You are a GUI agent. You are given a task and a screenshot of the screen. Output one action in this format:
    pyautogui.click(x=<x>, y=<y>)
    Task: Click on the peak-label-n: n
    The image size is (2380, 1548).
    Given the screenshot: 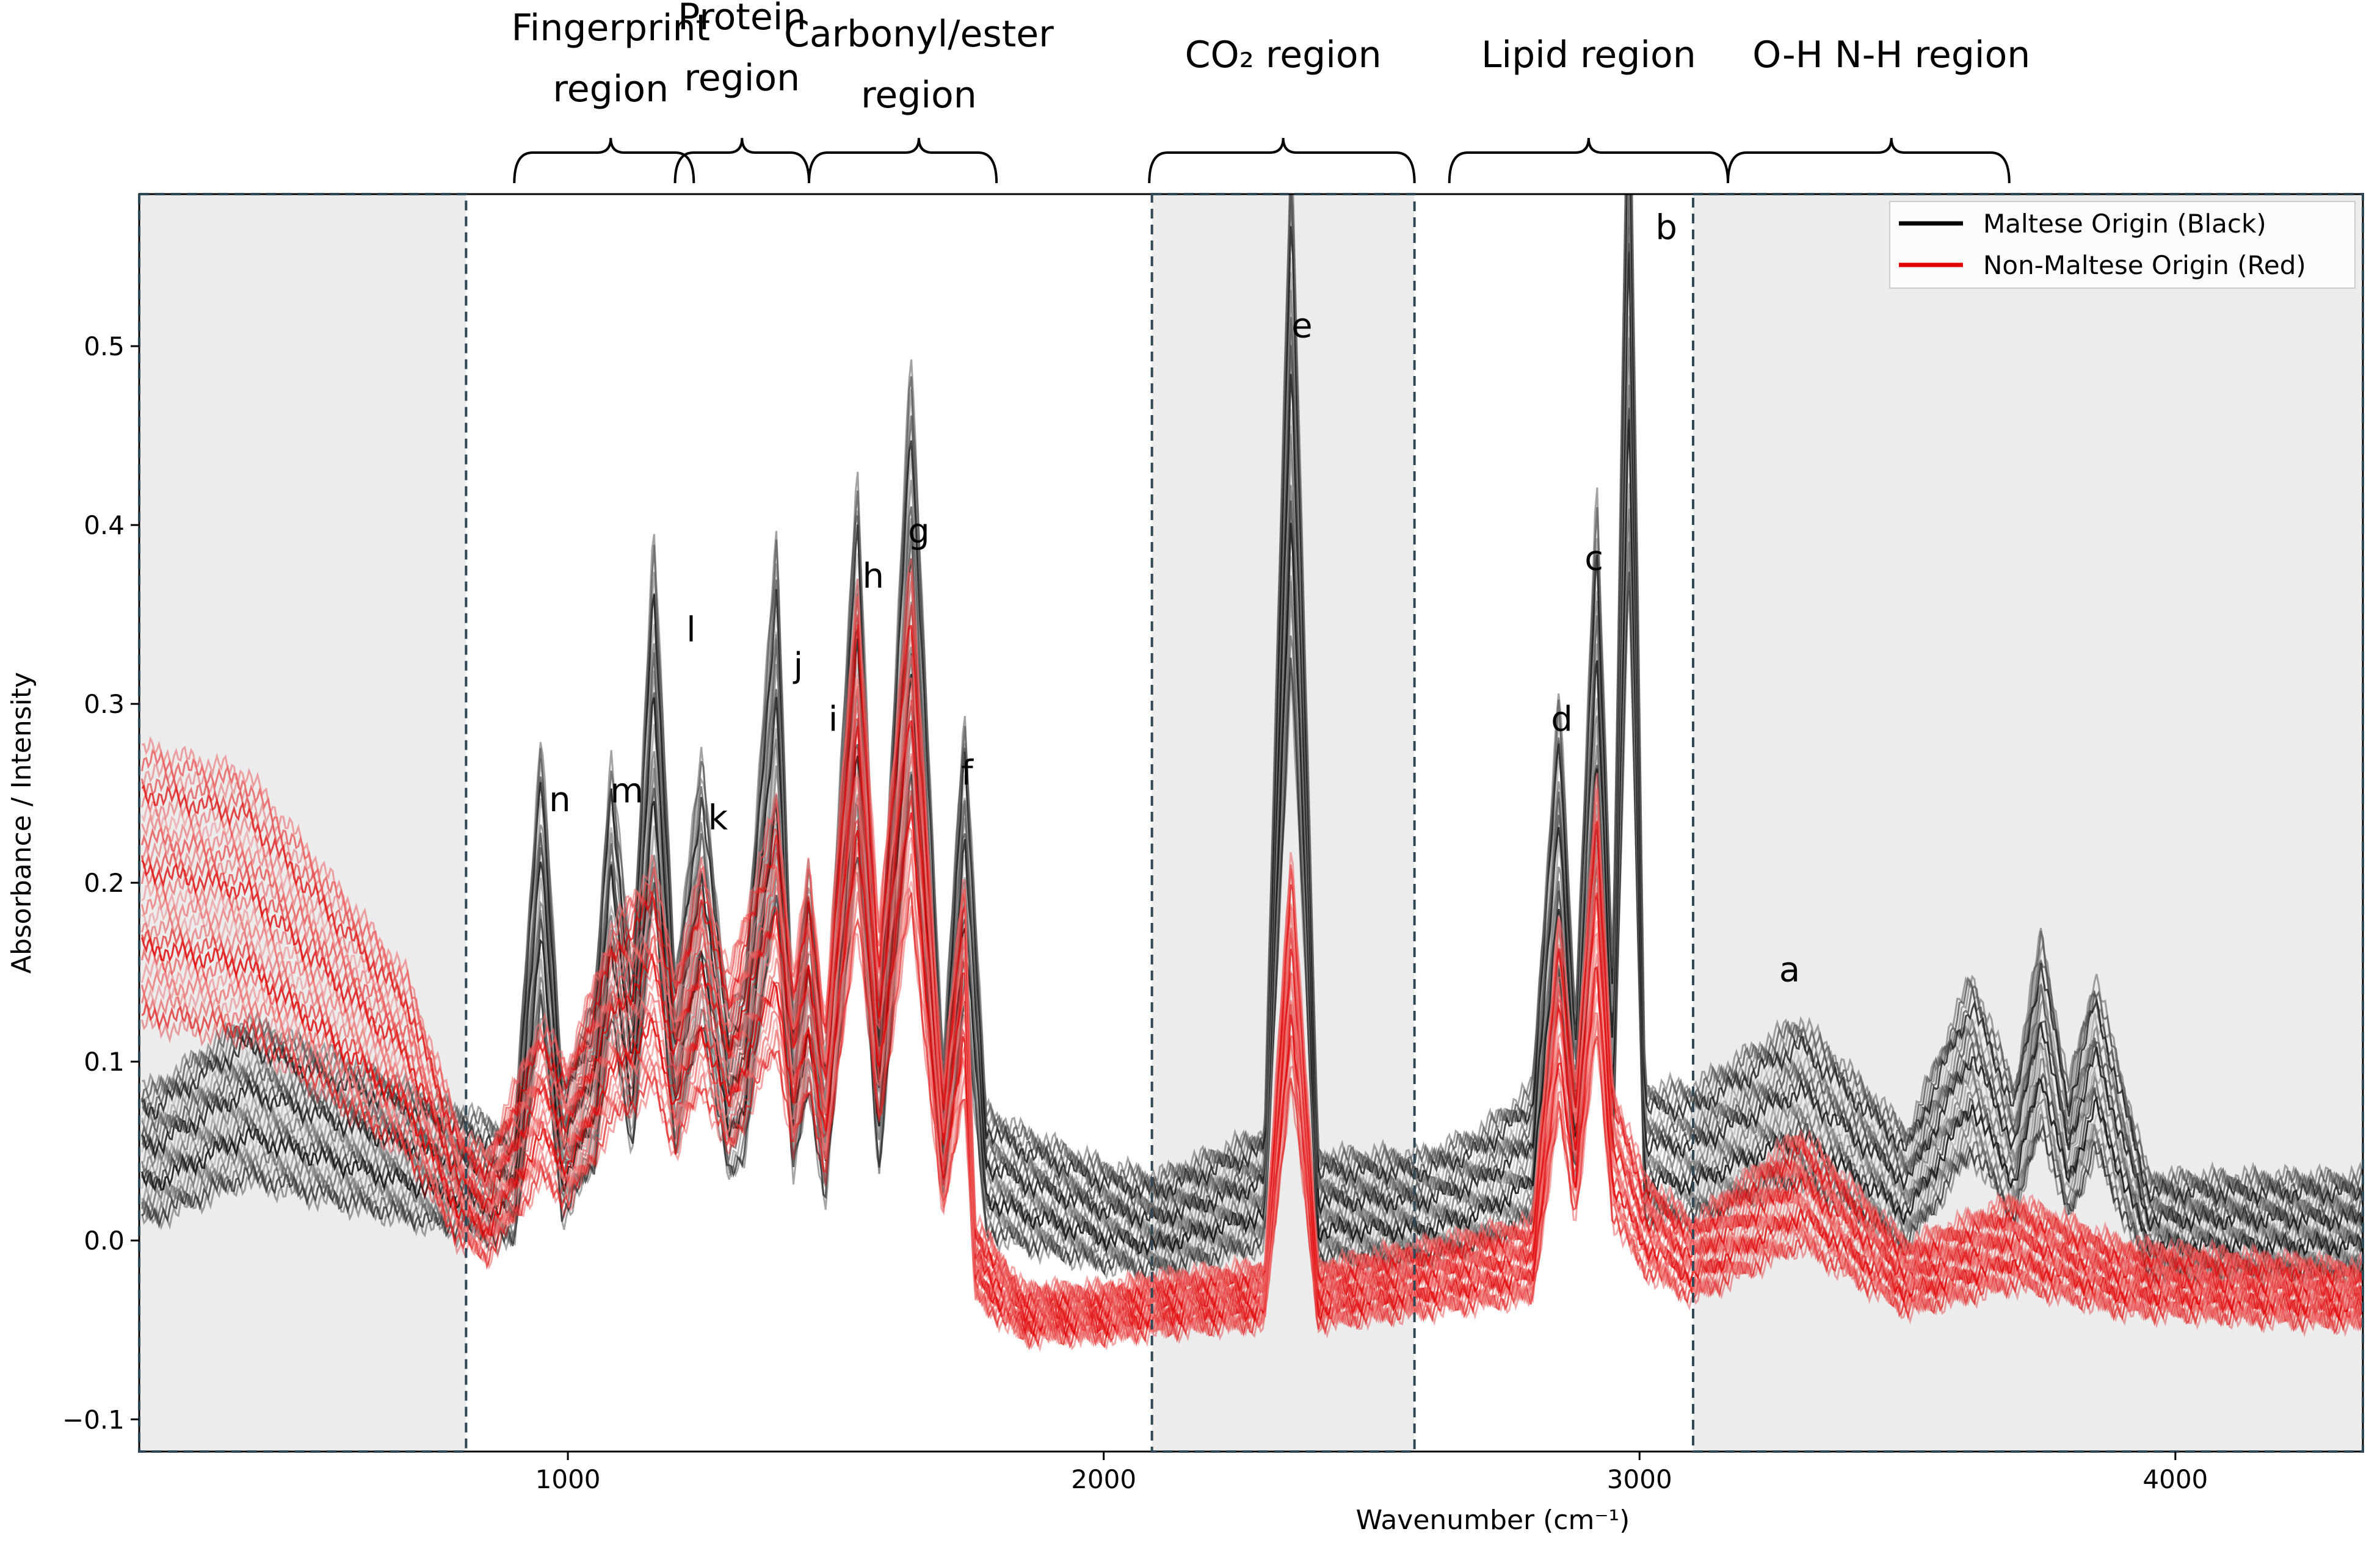 What is the action you would take?
    pyautogui.click(x=560, y=800)
    